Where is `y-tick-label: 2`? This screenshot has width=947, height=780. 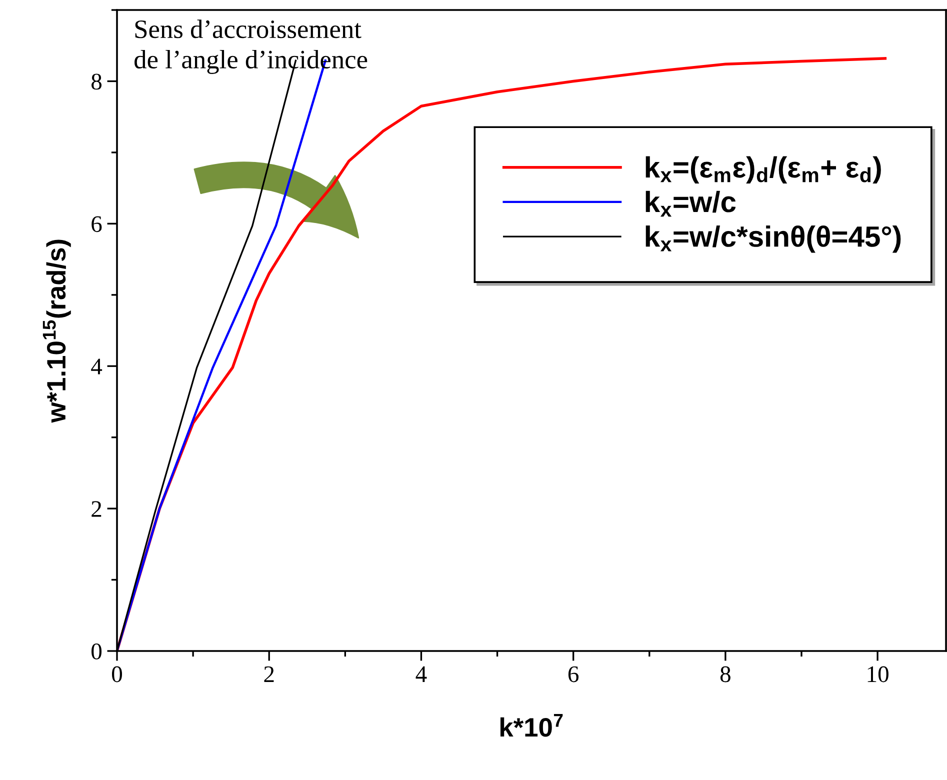 y-tick-label: 2 is located at coordinates (97, 509).